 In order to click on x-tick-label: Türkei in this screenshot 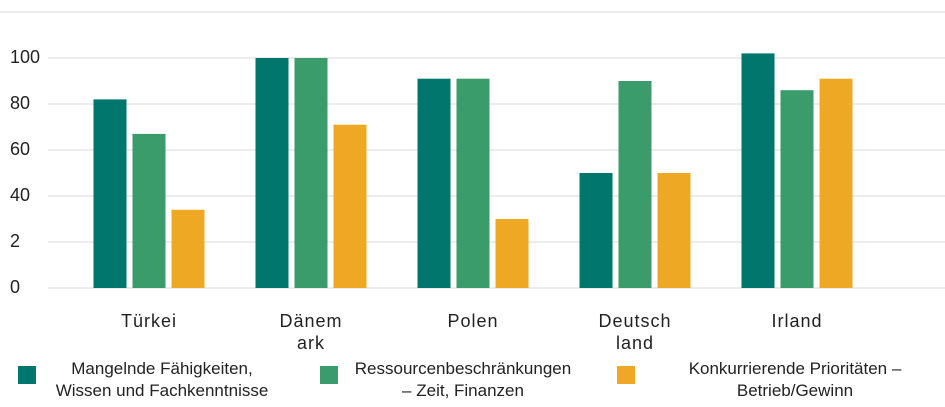, I will do `click(148, 321)`.